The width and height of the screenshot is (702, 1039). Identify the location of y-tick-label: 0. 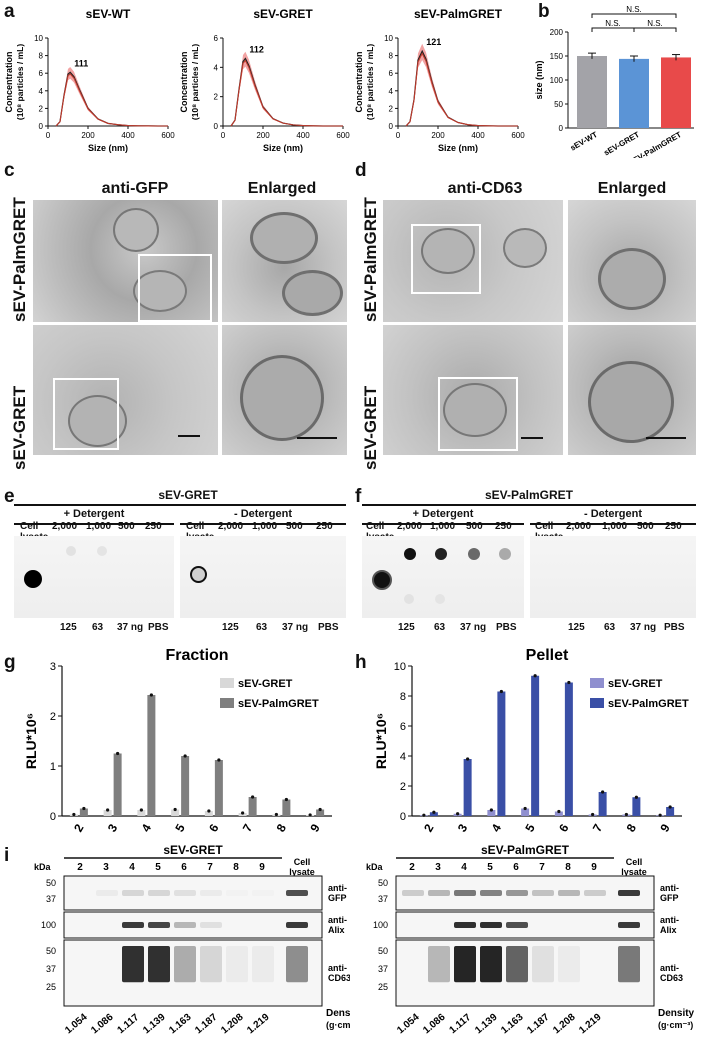
(391, 126).